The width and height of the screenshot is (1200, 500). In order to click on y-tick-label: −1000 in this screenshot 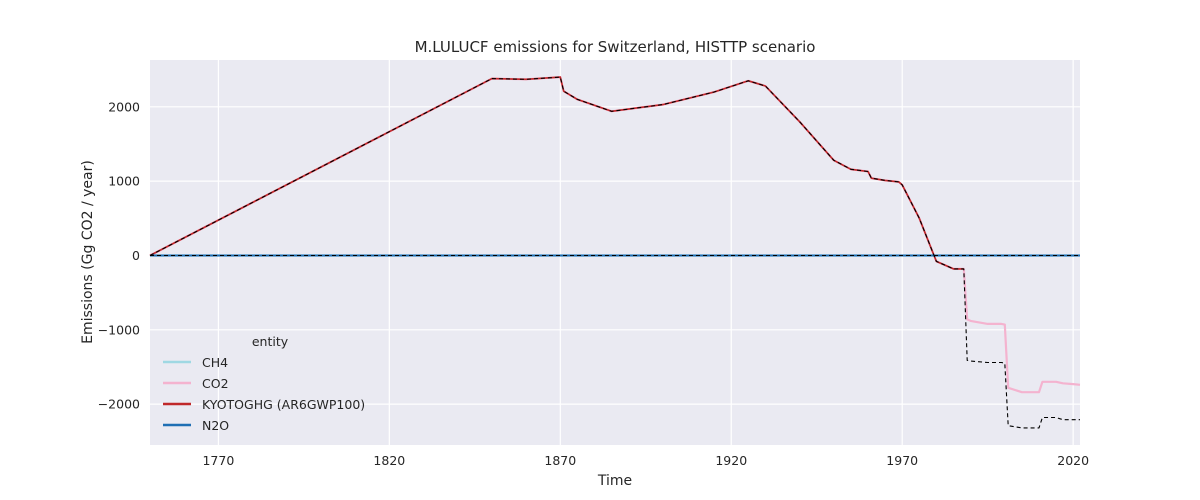, I will do `click(119, 329)`.